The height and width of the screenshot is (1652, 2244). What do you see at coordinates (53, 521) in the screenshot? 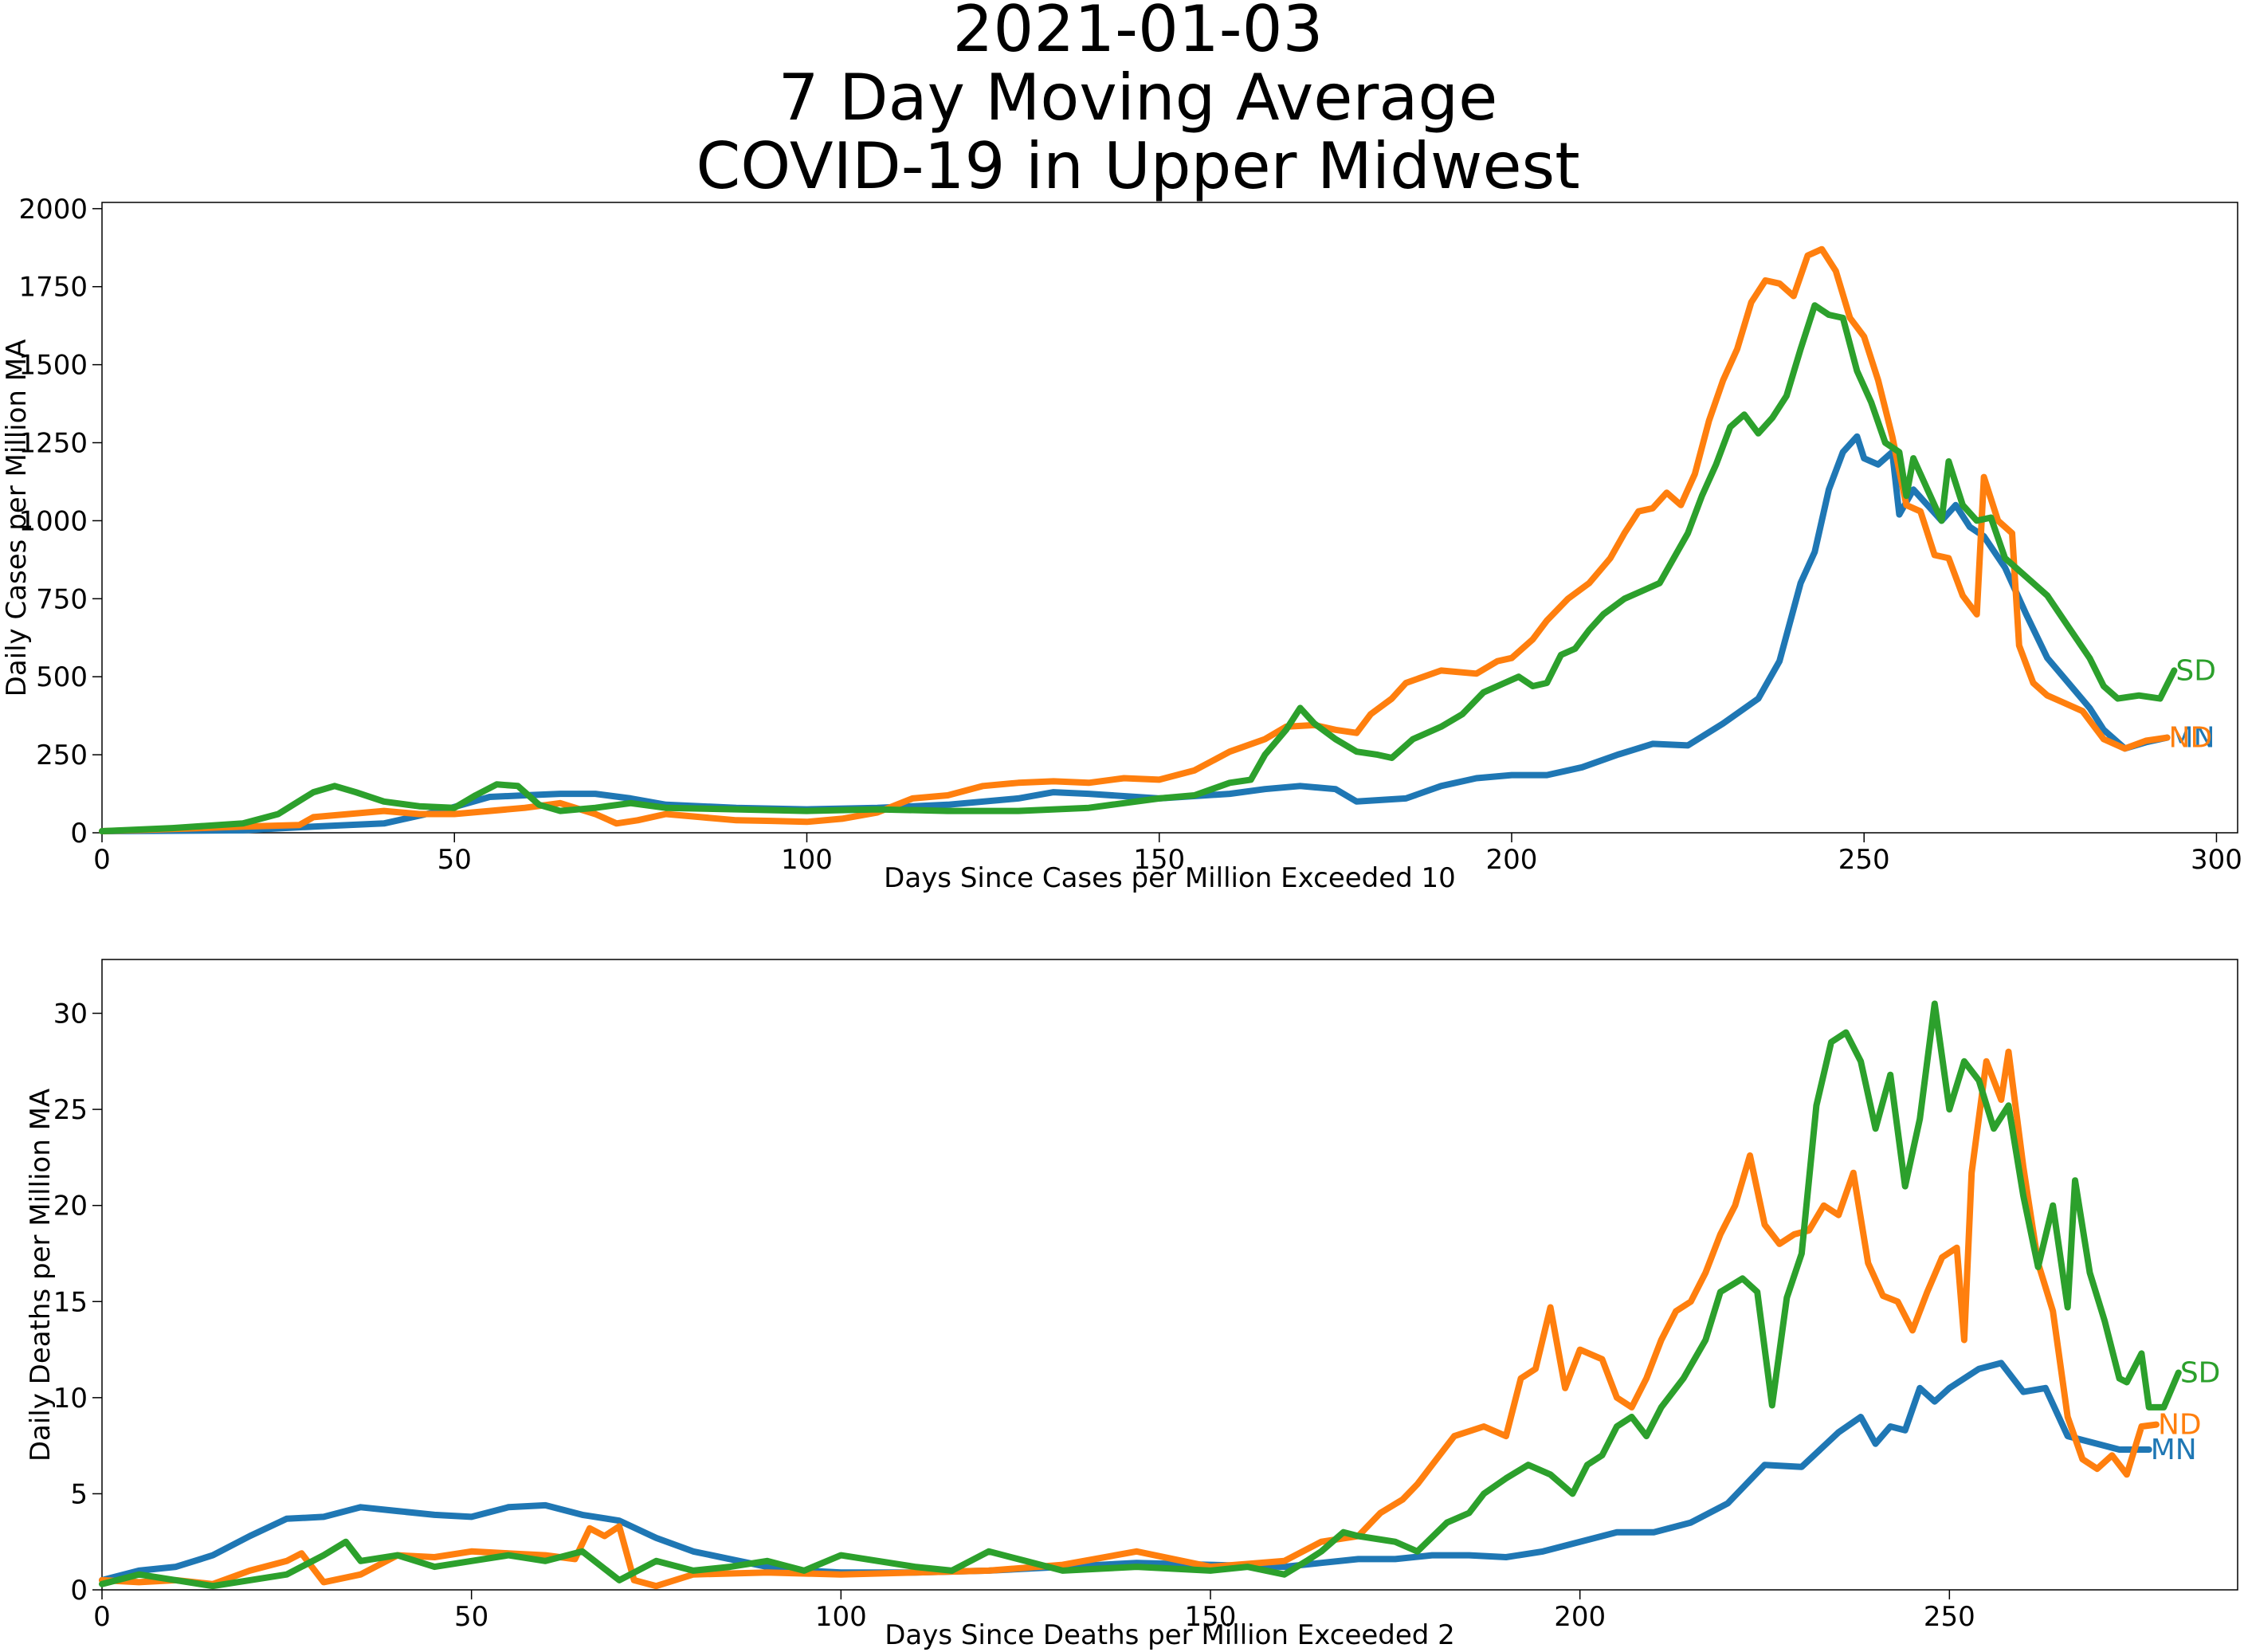
I see `cases-y-tick-label: 1000` at bounding box center [53, 521].